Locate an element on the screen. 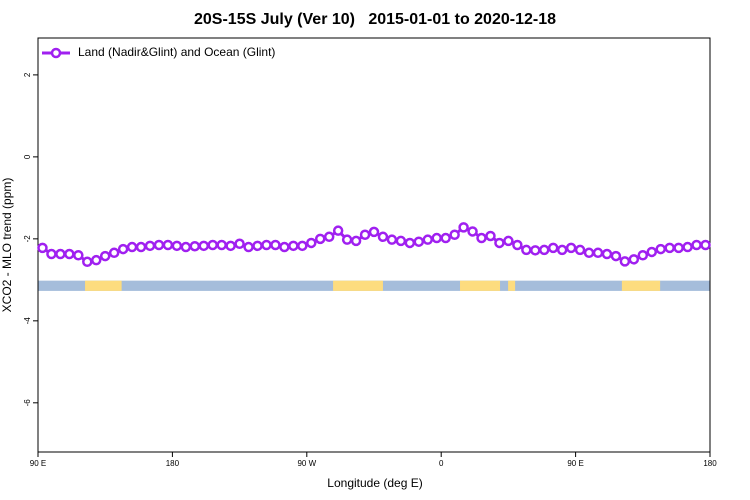  y-tick-label: -4 is located at coordinates (27, 321).